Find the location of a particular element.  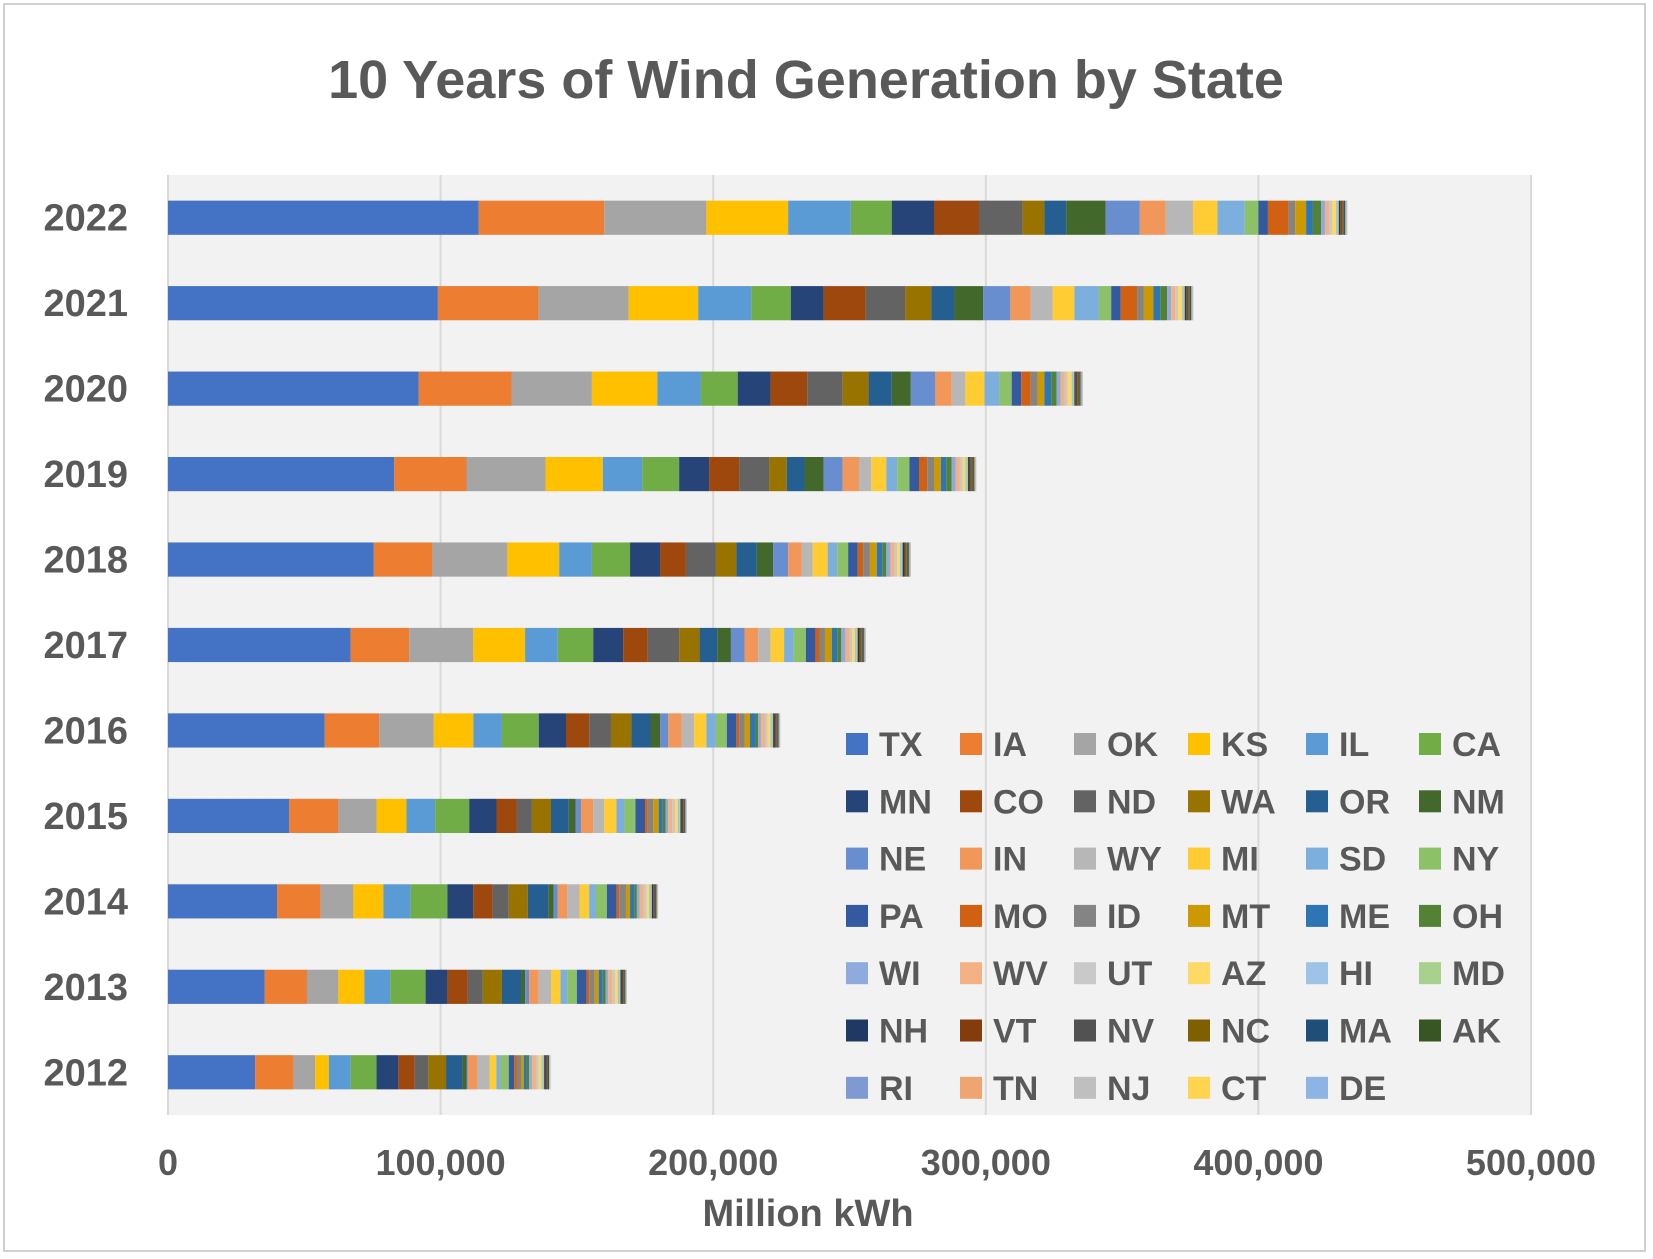

legend-swatch-me is located at coordinates (1317, 915).